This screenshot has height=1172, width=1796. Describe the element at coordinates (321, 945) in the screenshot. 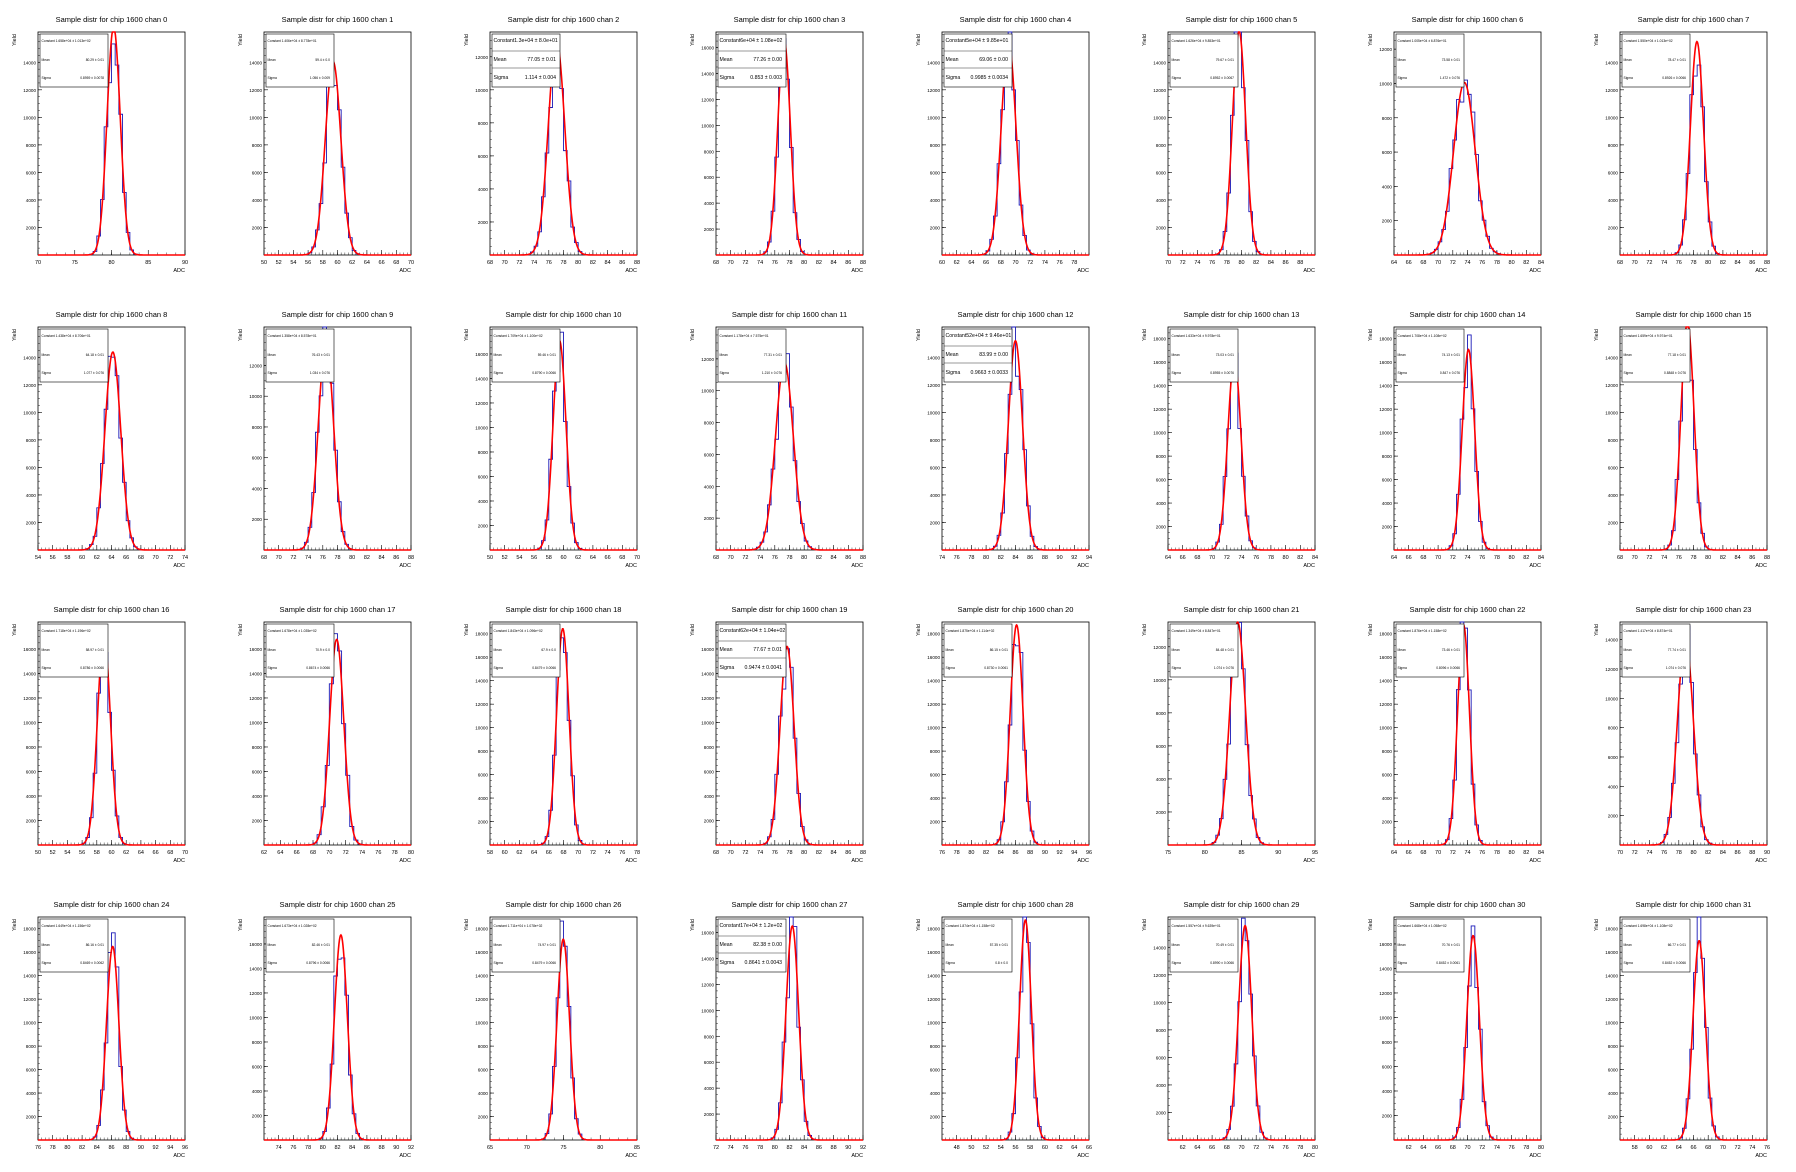

I see `stat-mean-value: 82.46 ± 0.01` at that location.